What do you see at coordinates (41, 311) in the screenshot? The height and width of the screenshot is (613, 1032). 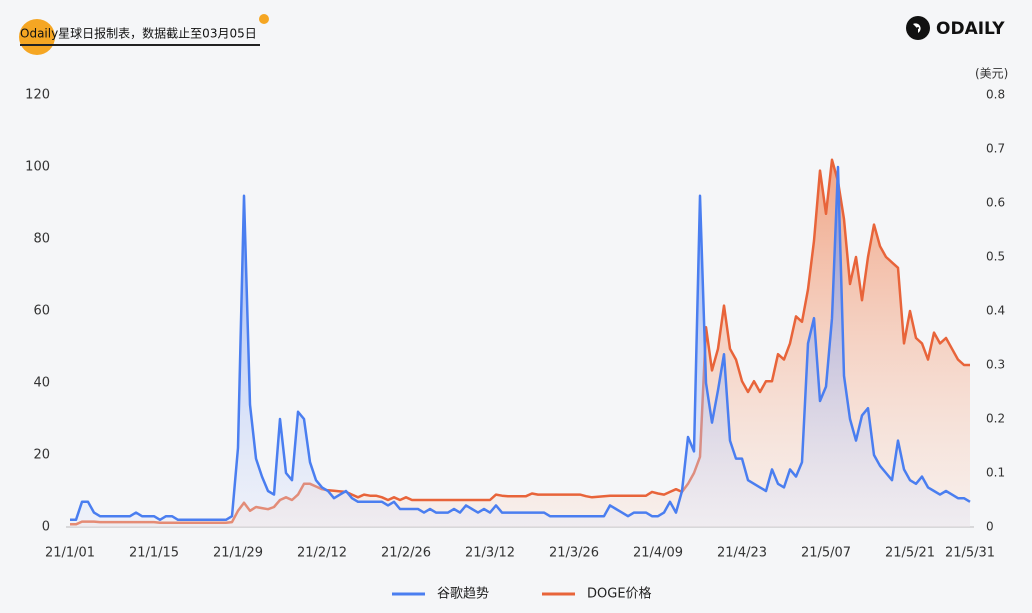 I see `y-tick-label: 60` at bounding box center [41, 311].